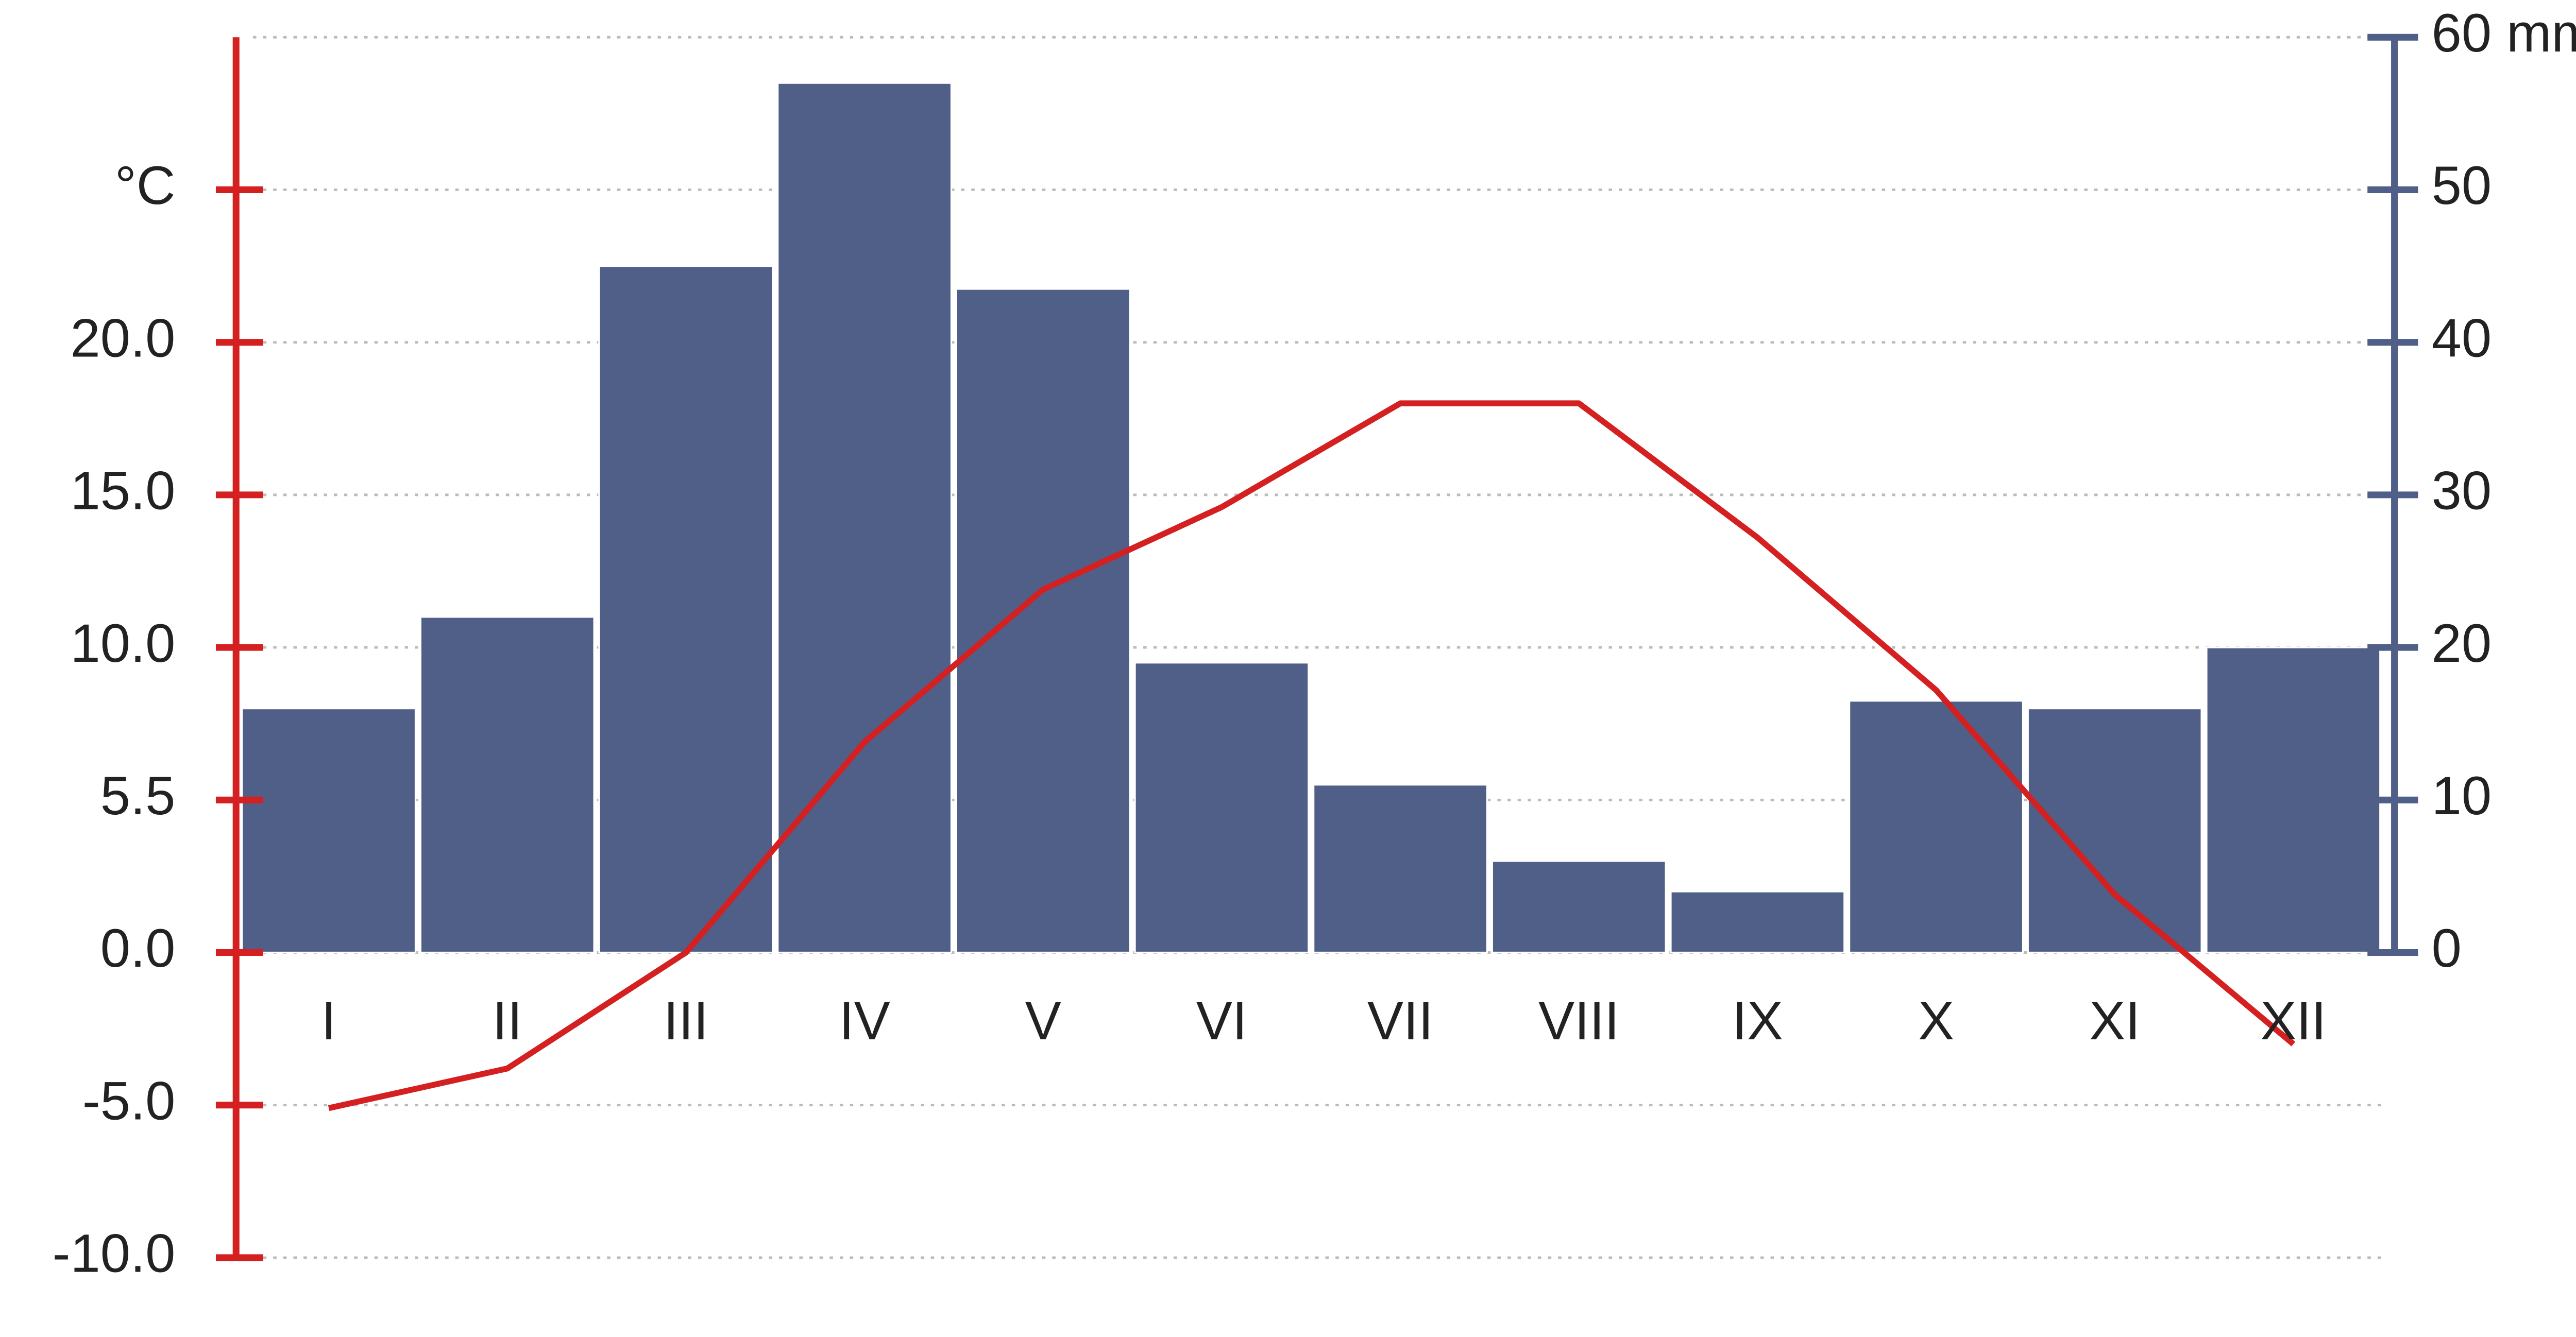  Describe the element at coordinates (124, 338) in the screenshot. I see `y-tick-label: 20.0` at that location.